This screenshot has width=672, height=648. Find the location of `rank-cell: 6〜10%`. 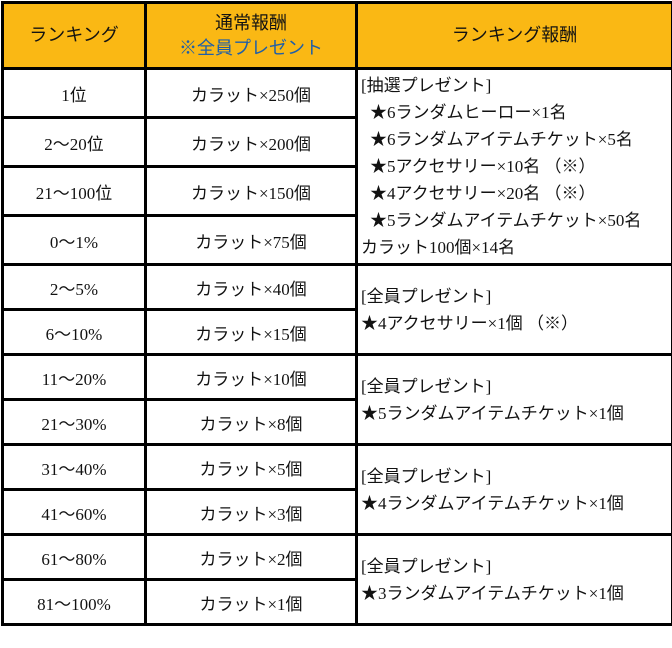

rank-cell: 6〜10% is located at coordinates (74, 332).